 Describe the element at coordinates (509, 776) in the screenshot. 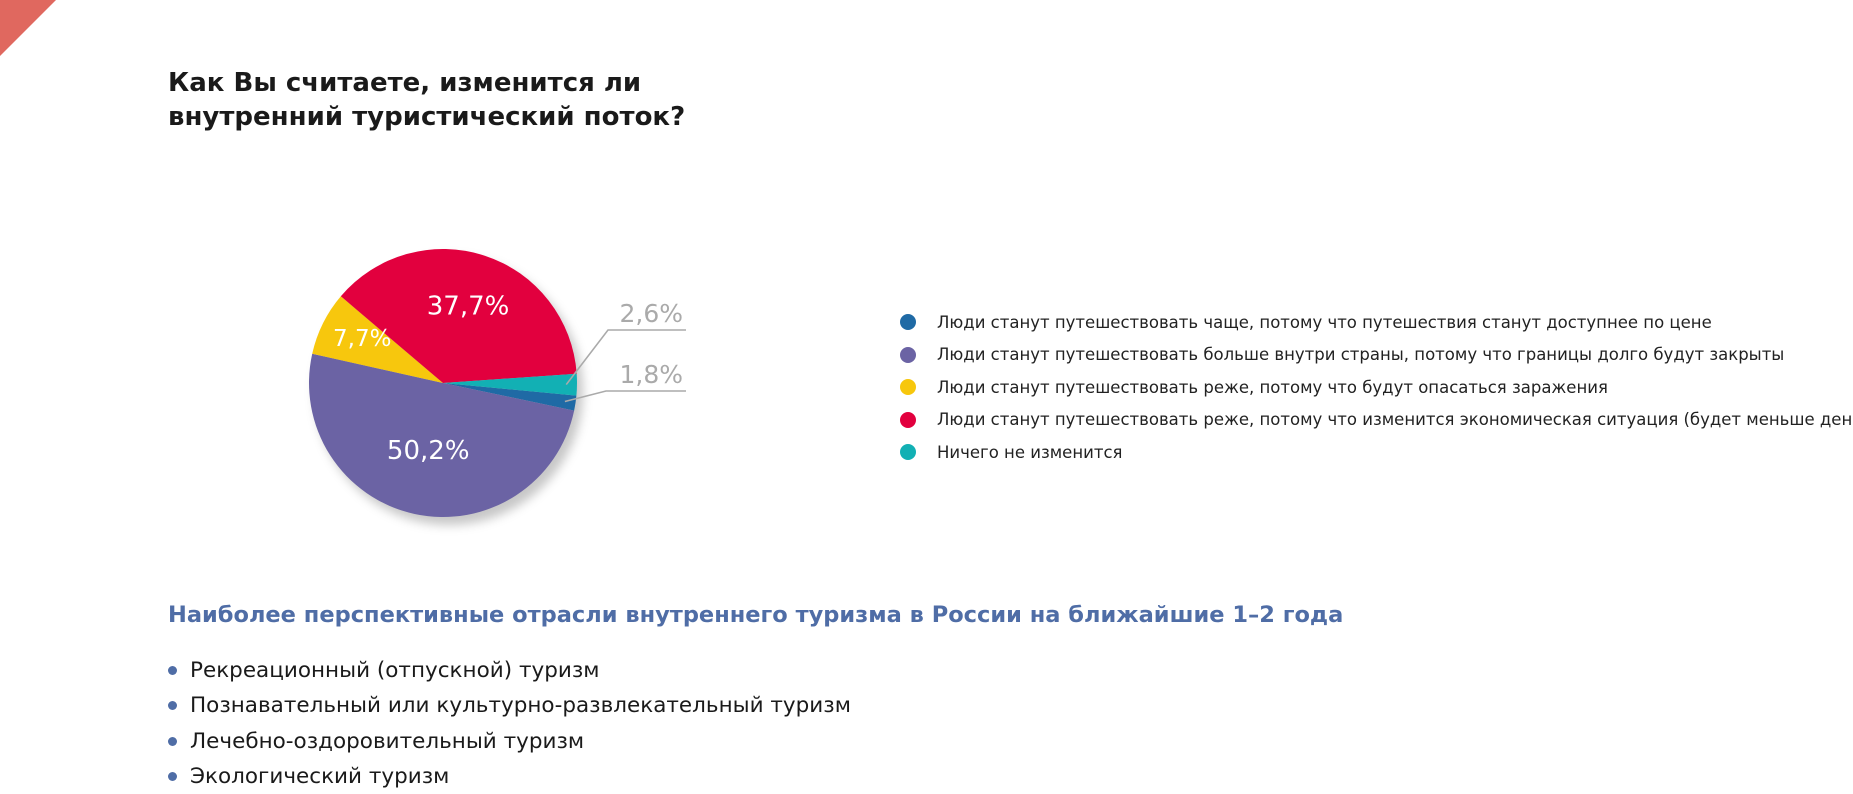

I see `list-item: Экологический туризм` at that location.